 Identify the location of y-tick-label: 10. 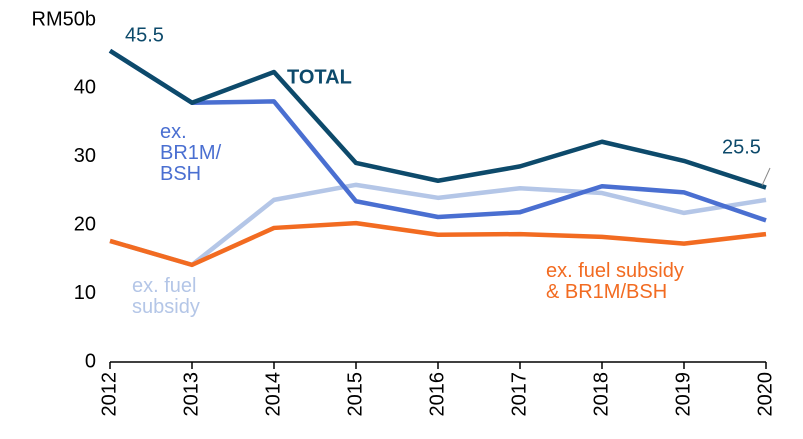
(85, 293).